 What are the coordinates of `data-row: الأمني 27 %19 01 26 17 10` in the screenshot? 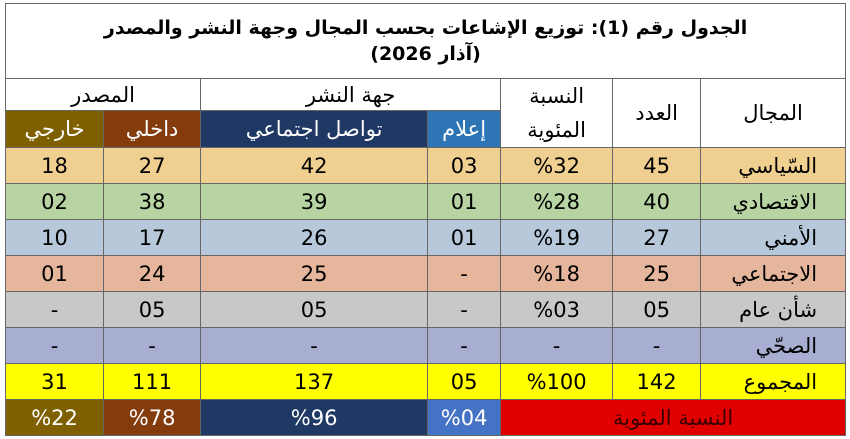 It's located at (425, 237).